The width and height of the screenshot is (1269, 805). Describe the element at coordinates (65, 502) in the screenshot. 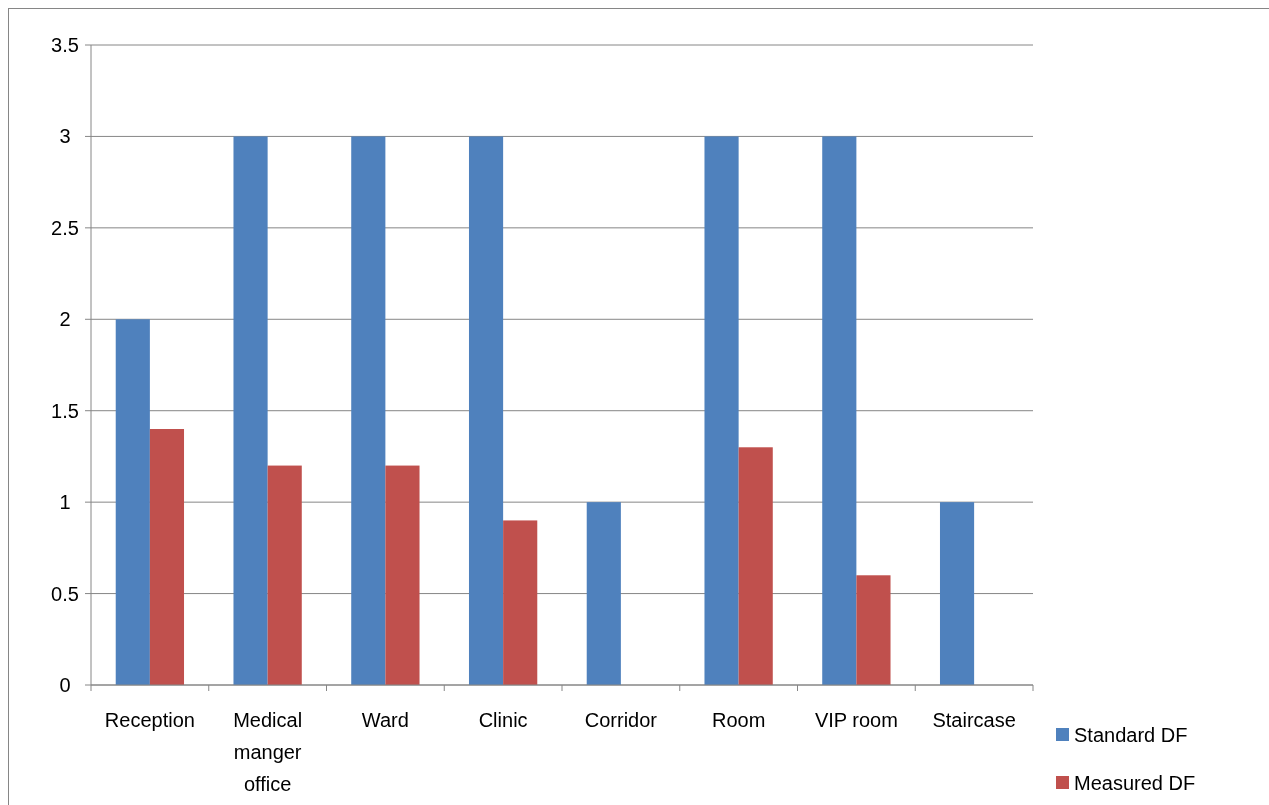

I see `y-tick-label: 1` at that location.